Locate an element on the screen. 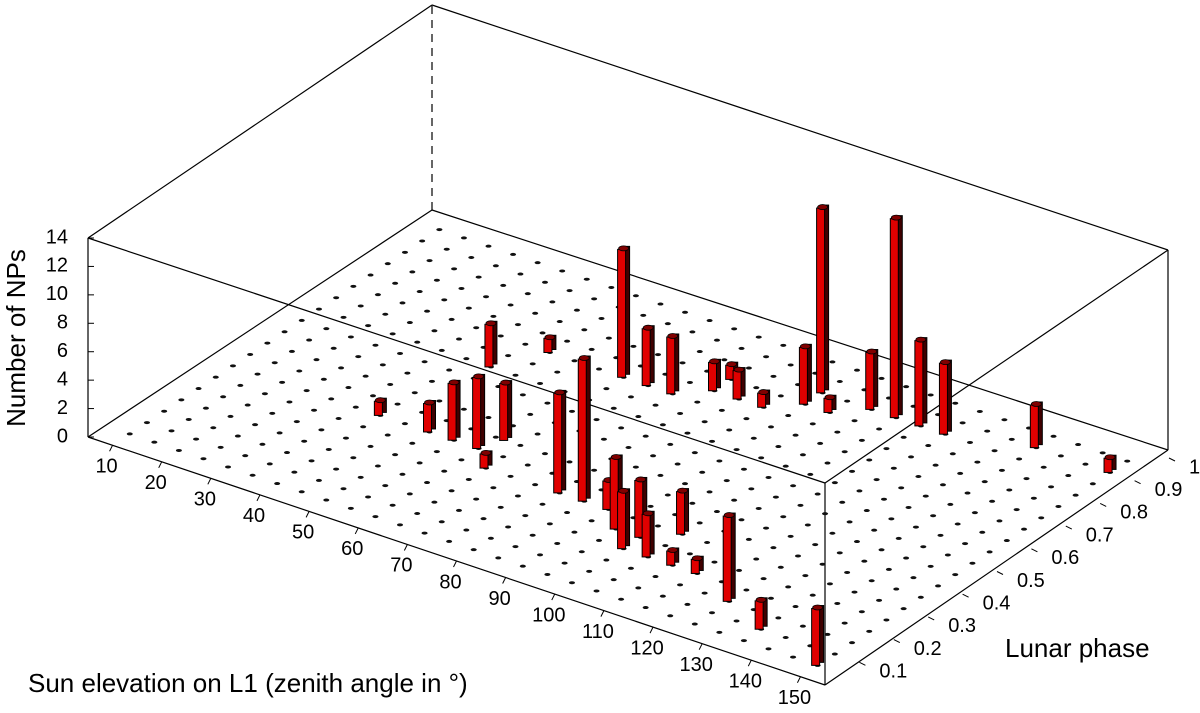  z-tick-label: 8 is located at coordinates (62, 323).